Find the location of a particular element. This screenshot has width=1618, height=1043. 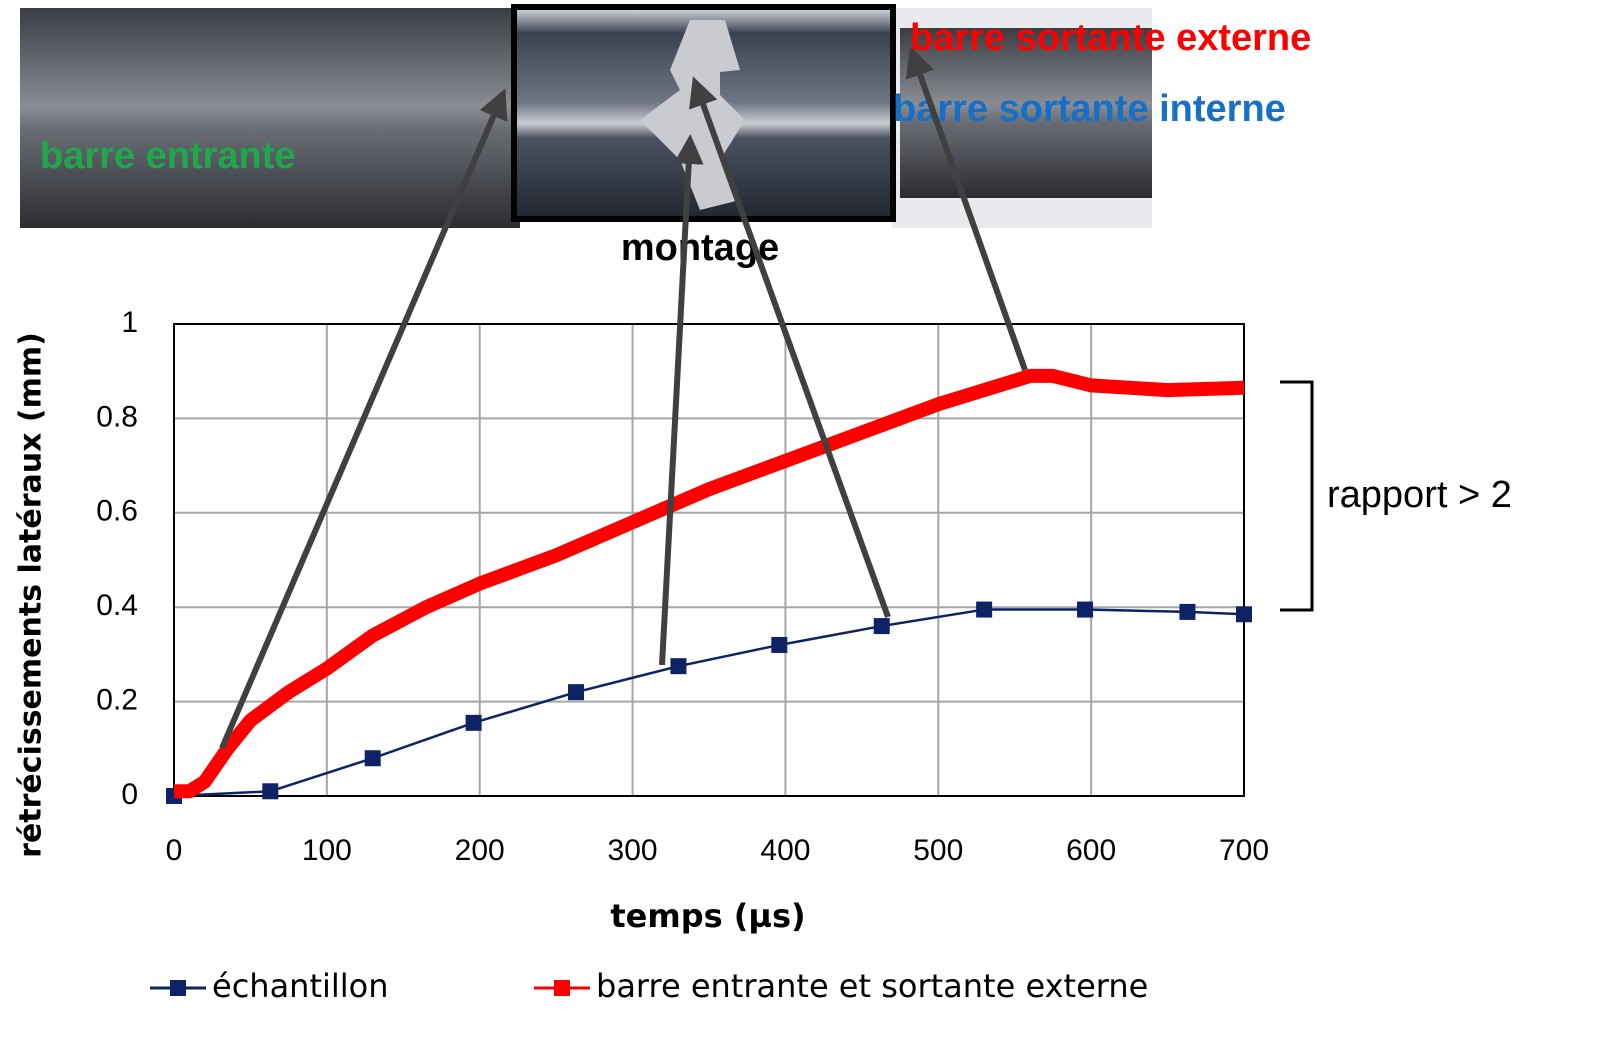

x-axis-label: temps (µs) is located at coordinates (707, 916).